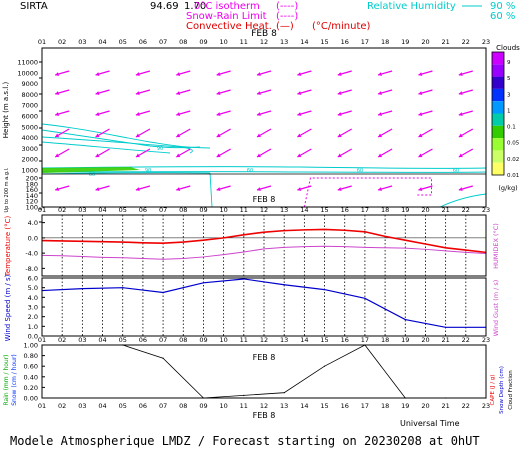 The width and height of the screenshot is (528, 450). What do you see at coordinates (365, 340) in the screenshot?
I see `precip-hour-tick-17: 17` at bounding box center [365, 340].